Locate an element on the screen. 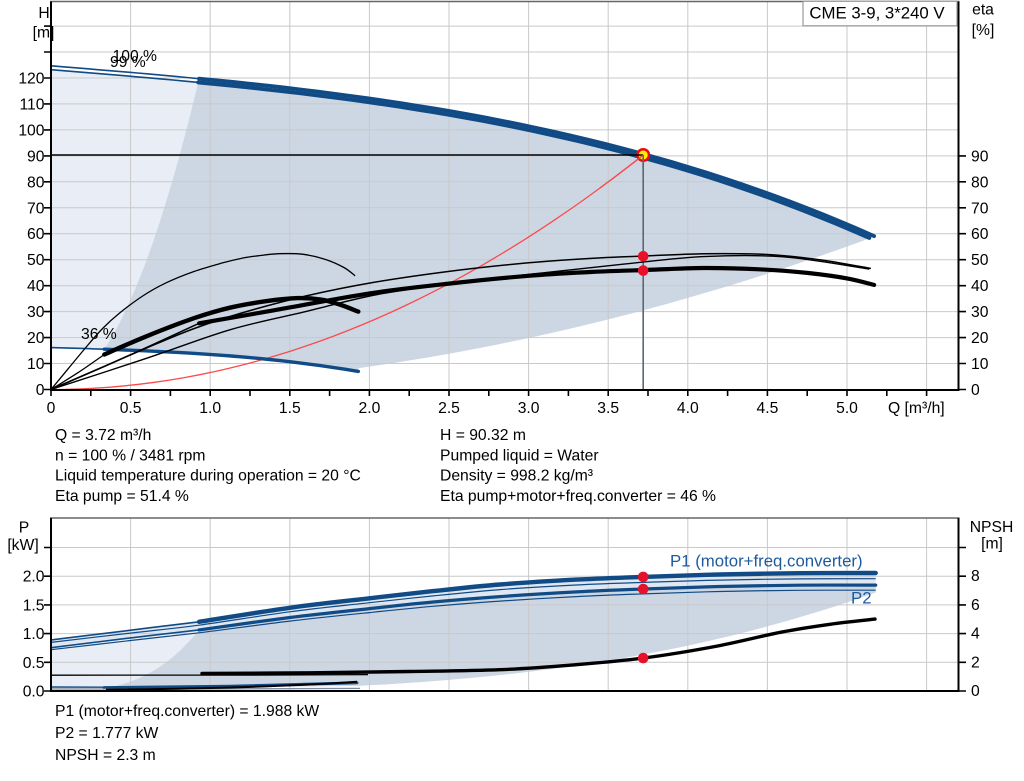  svg-text: 3.0 is located at coordinates (529, 408).